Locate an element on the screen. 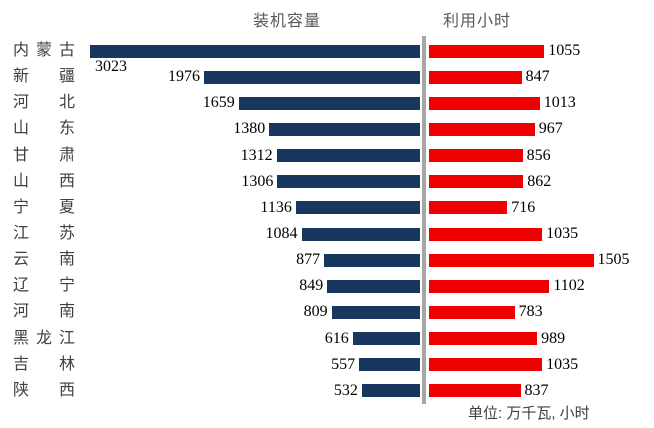 The width and height of the screenshot is (654, 428). right-bar-panel: 847 is located at coordinates (541, 77).